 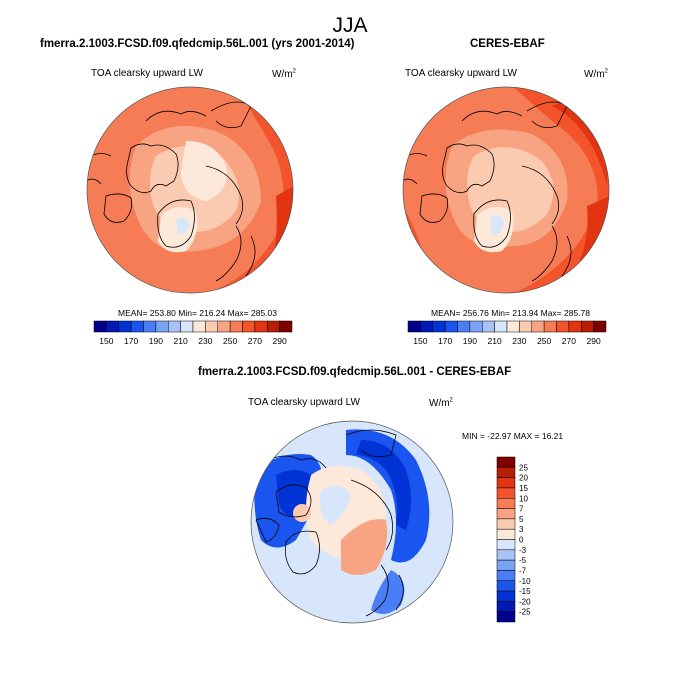 What do you see at coordinates (302, 513) in the screenshot?
I see `field-pole-spot` at bounding box center [302, 513].